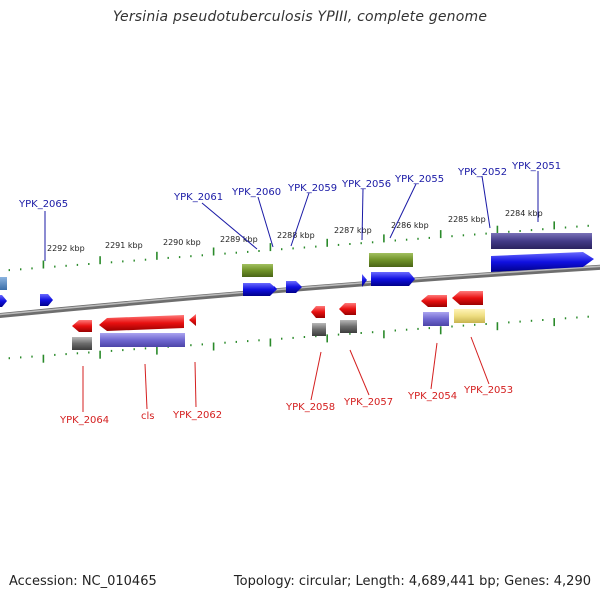  I want to click on gene-label-ypk-2060: YPK_2060, so click(256, 192).